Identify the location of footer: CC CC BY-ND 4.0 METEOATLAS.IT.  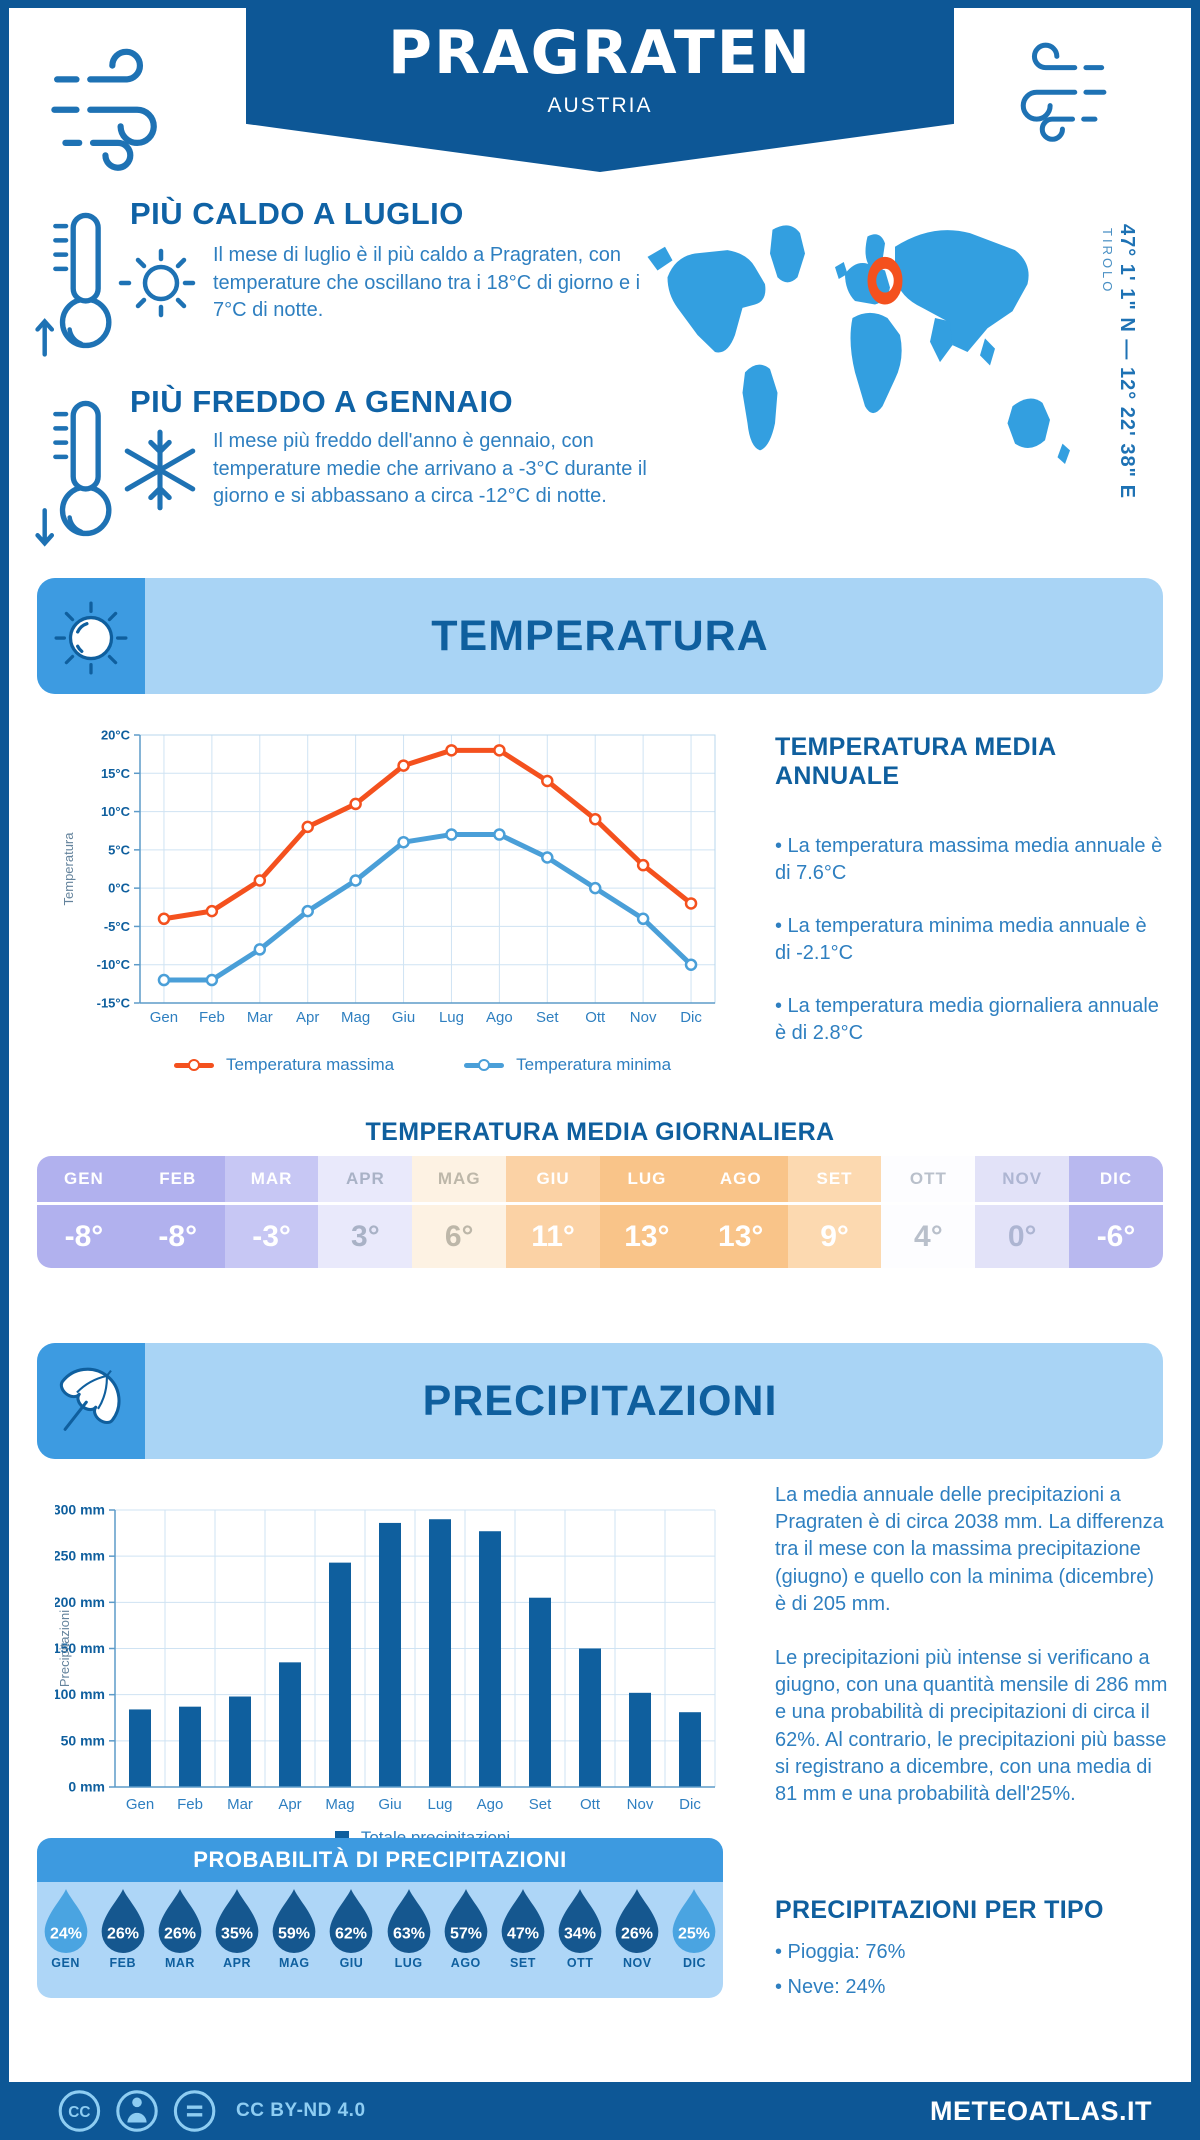
(600, 2111).